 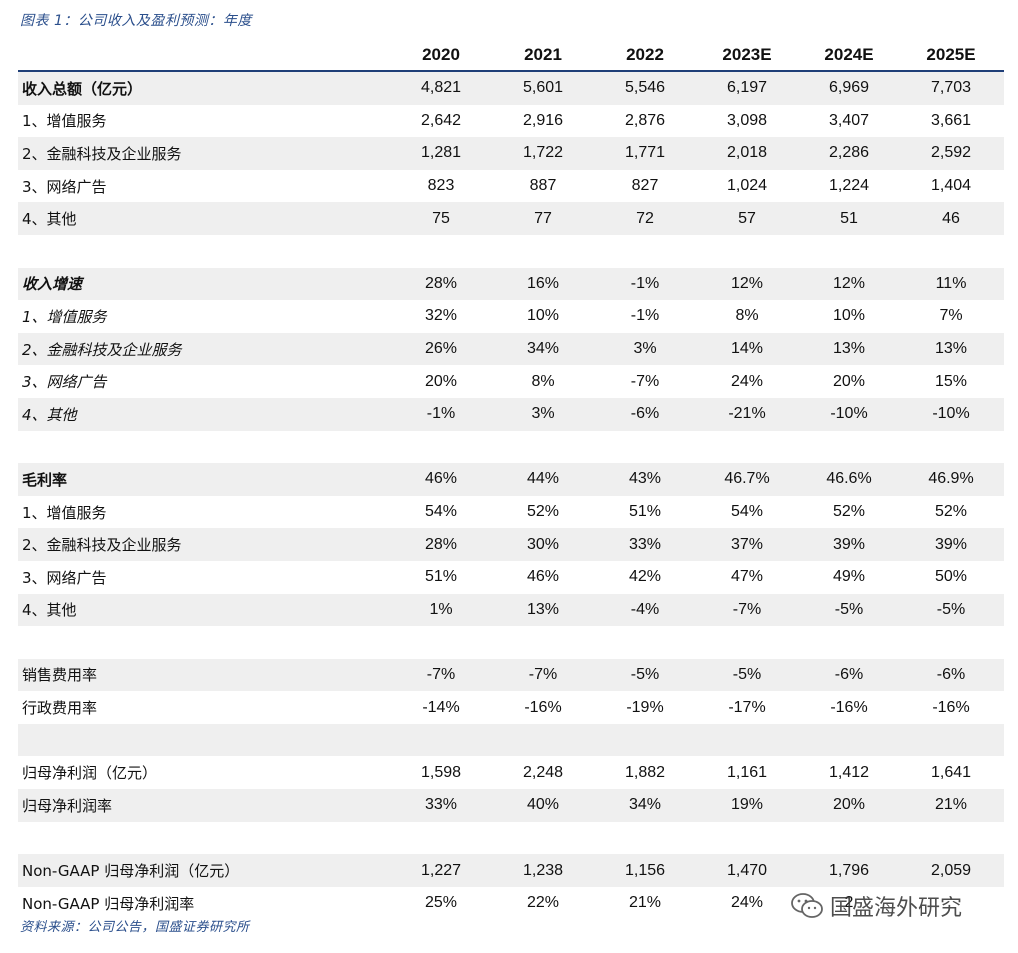 I want to click on header-year: 2024E, so click(x=849, y=55).